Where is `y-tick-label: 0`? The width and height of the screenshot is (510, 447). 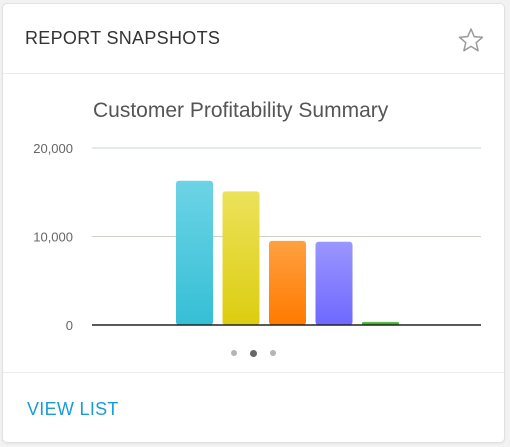
y-tick-label: 0 is located at coordinates (69, 325).